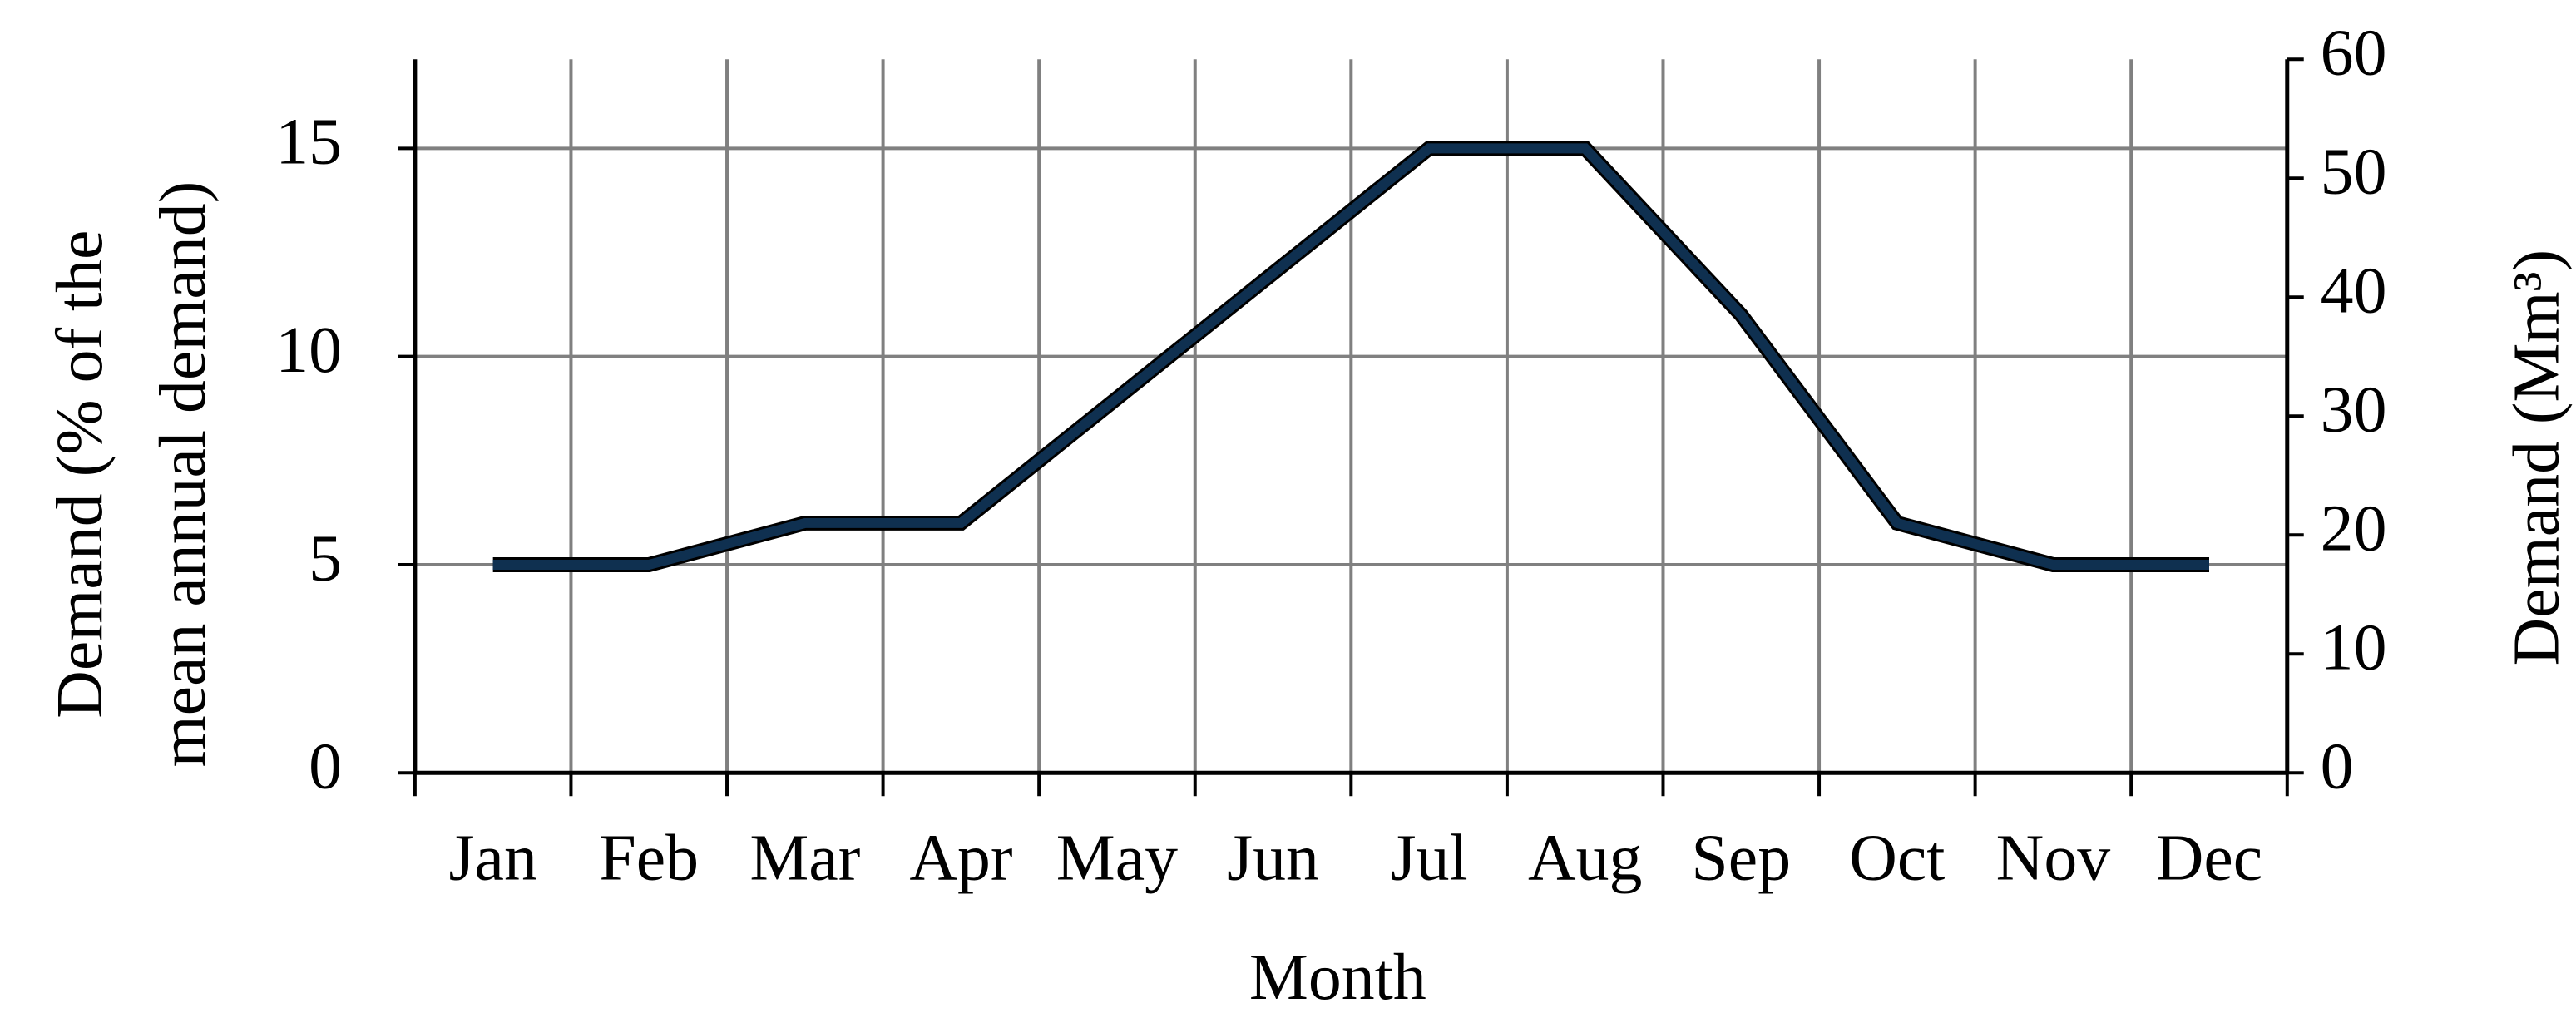 This screenshot has height=1028, width=2576. I want to click on y2-tick-label: 30, so click(2354, 410).